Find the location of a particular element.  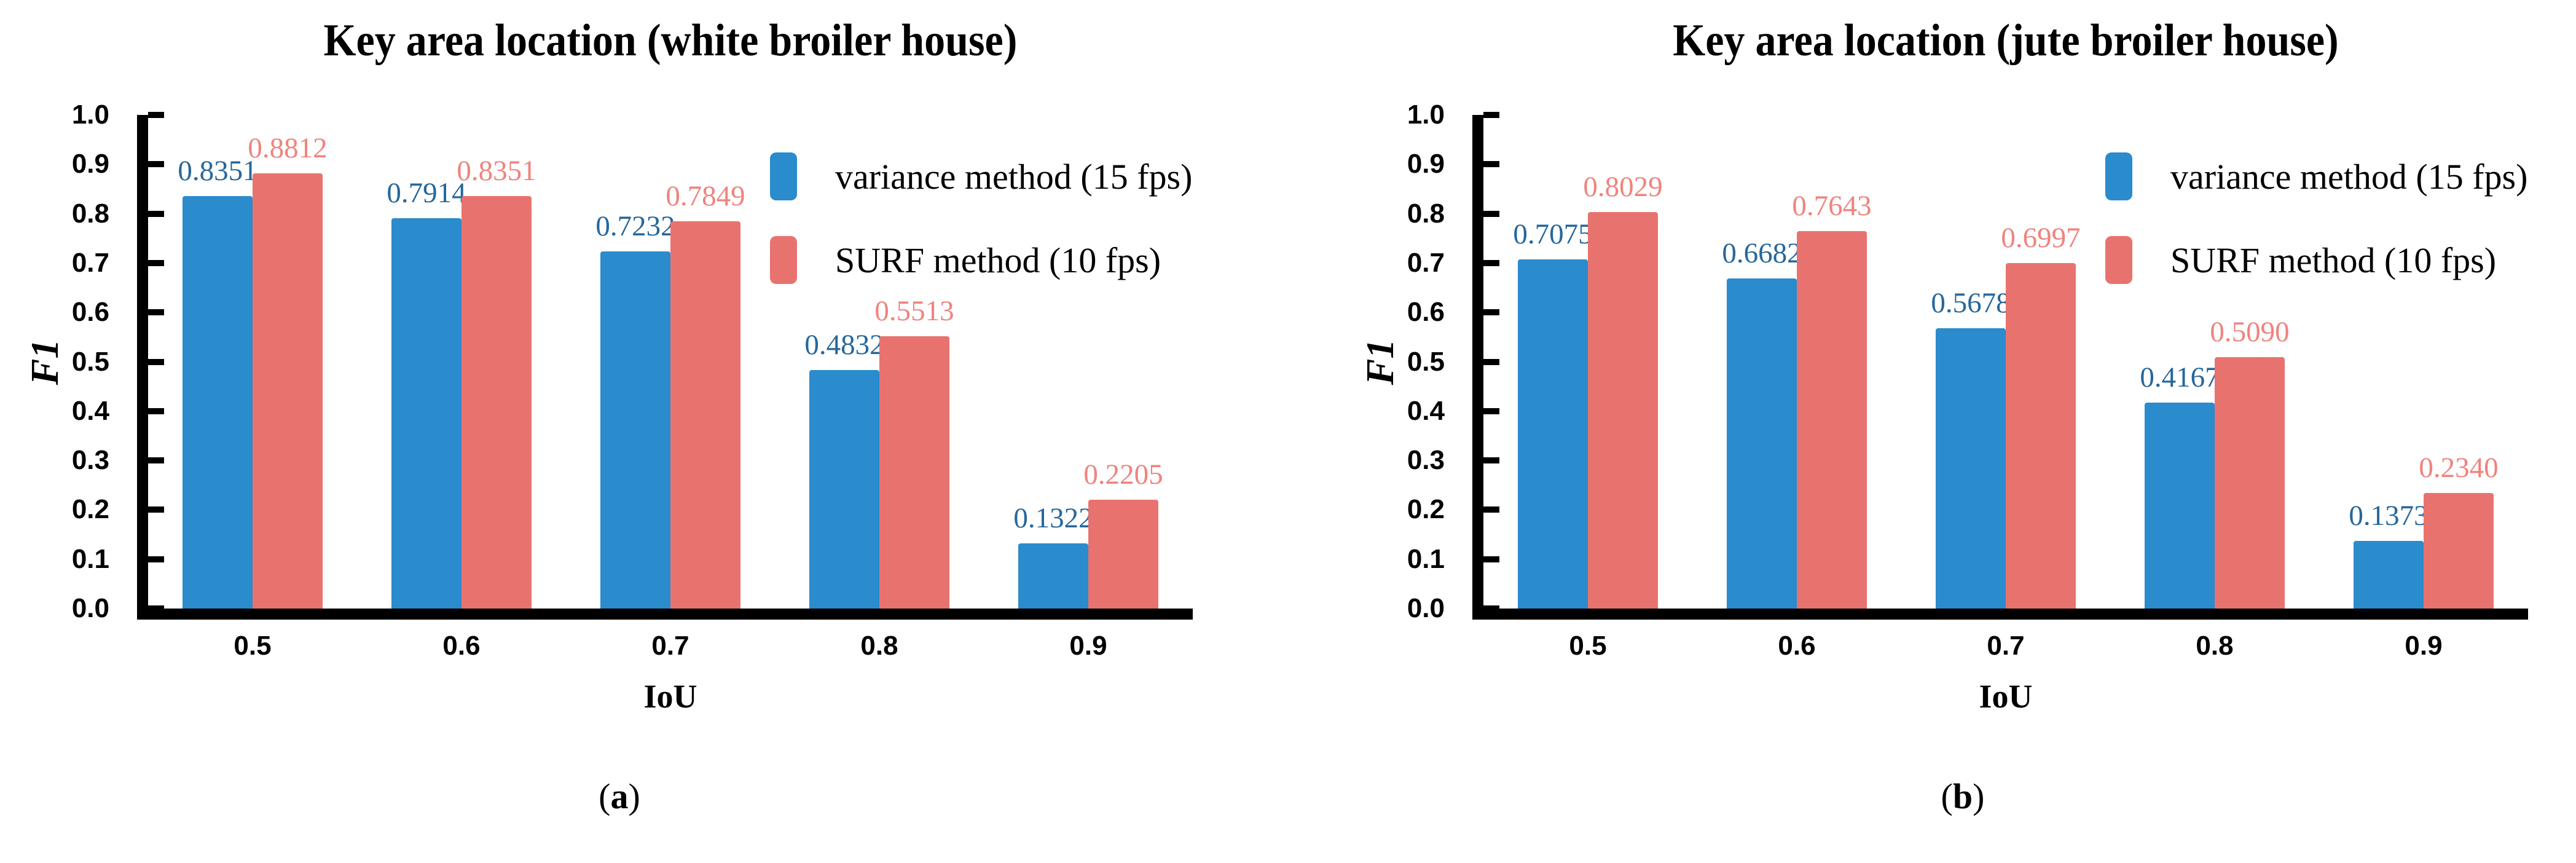

bar-value-label: 0.8812 is located at coordinates (288, 148).